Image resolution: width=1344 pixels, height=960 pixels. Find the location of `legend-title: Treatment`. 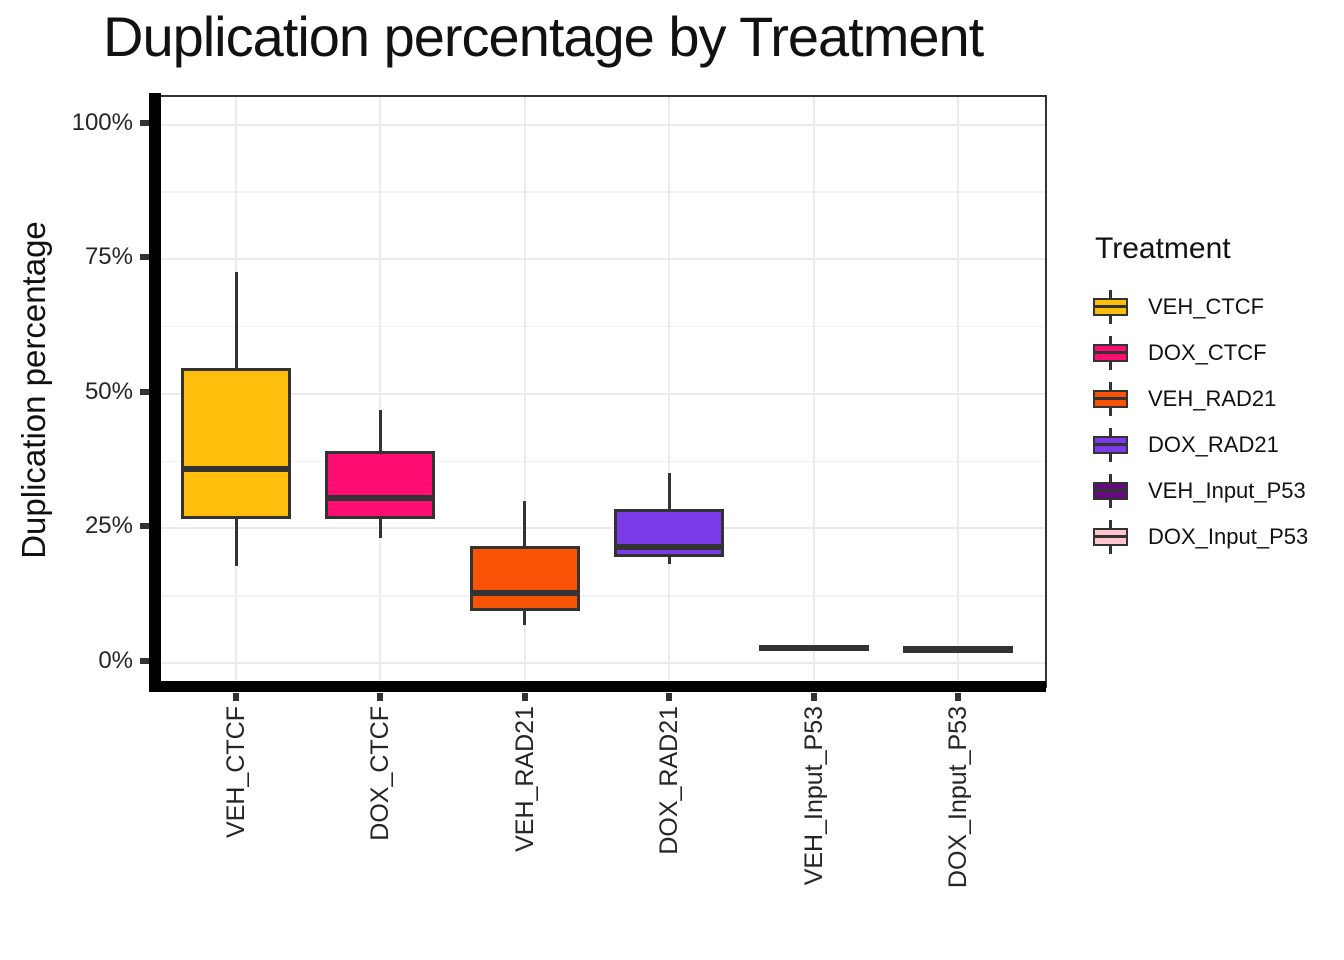

legend-title: Treatment is located at coordinates (1163, 248).